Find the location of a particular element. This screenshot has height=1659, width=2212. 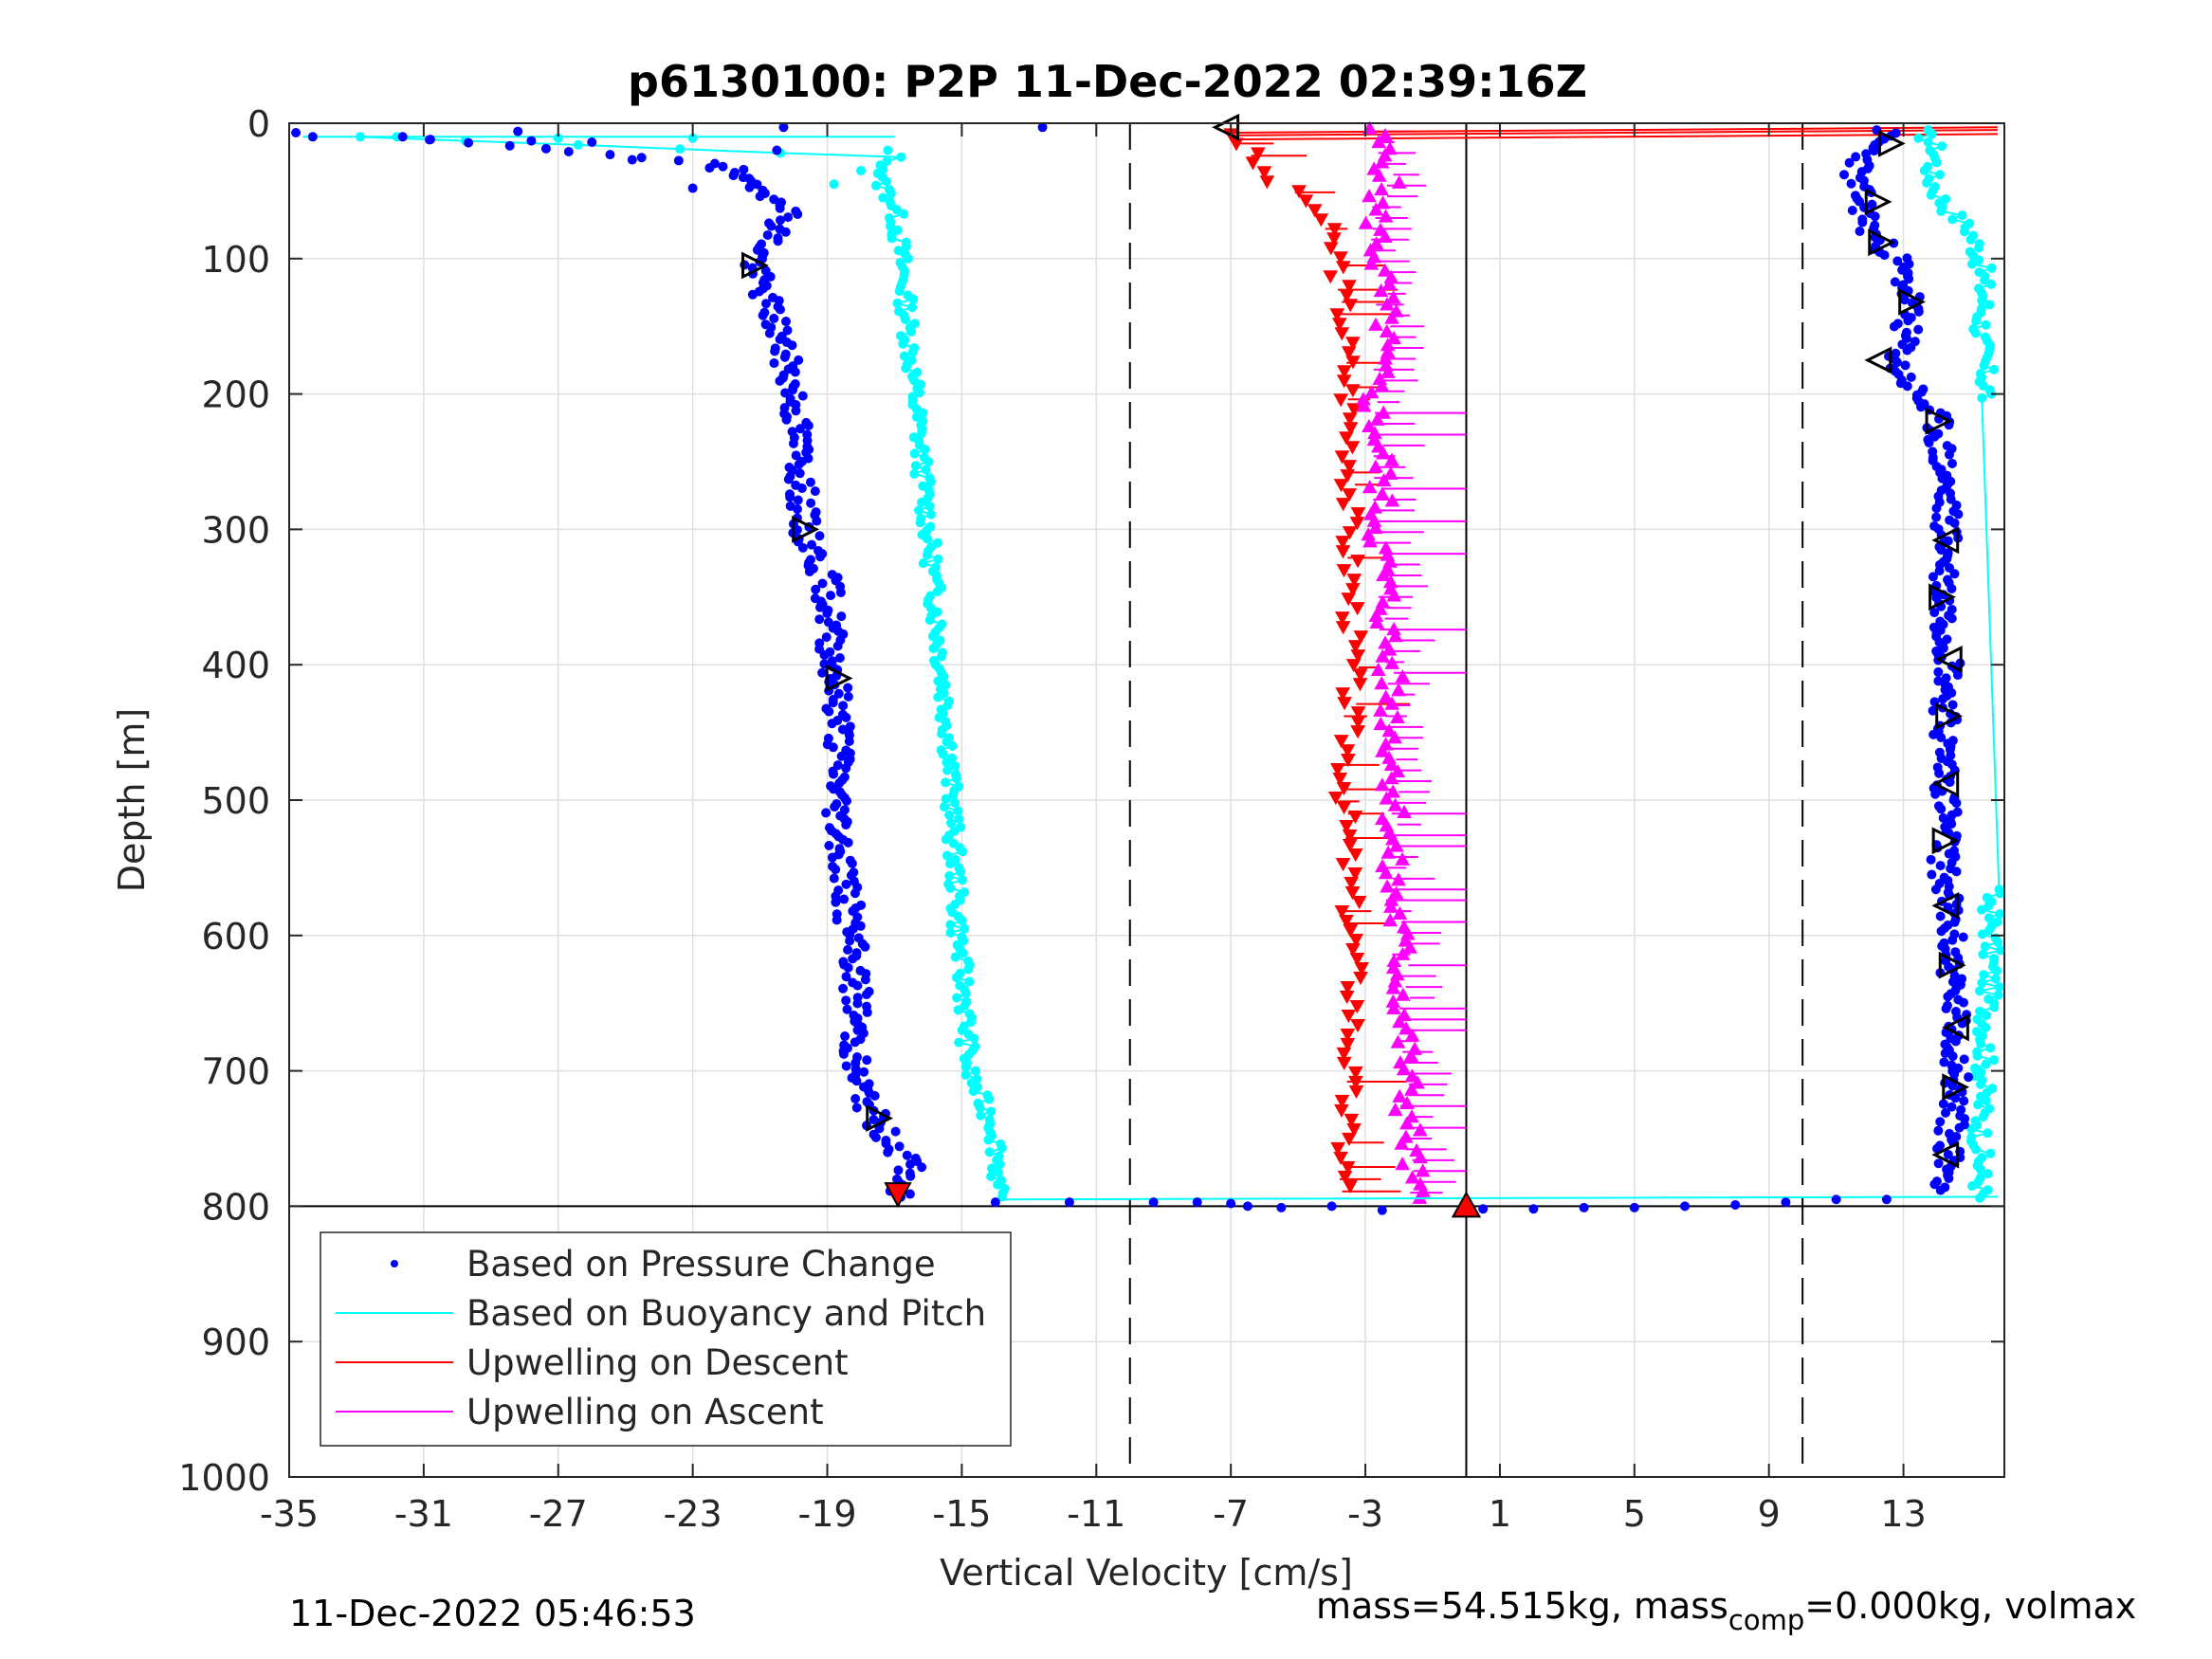

legend-label: Based on Buoyancy and Pitch is located at coordinates (726, 1313).